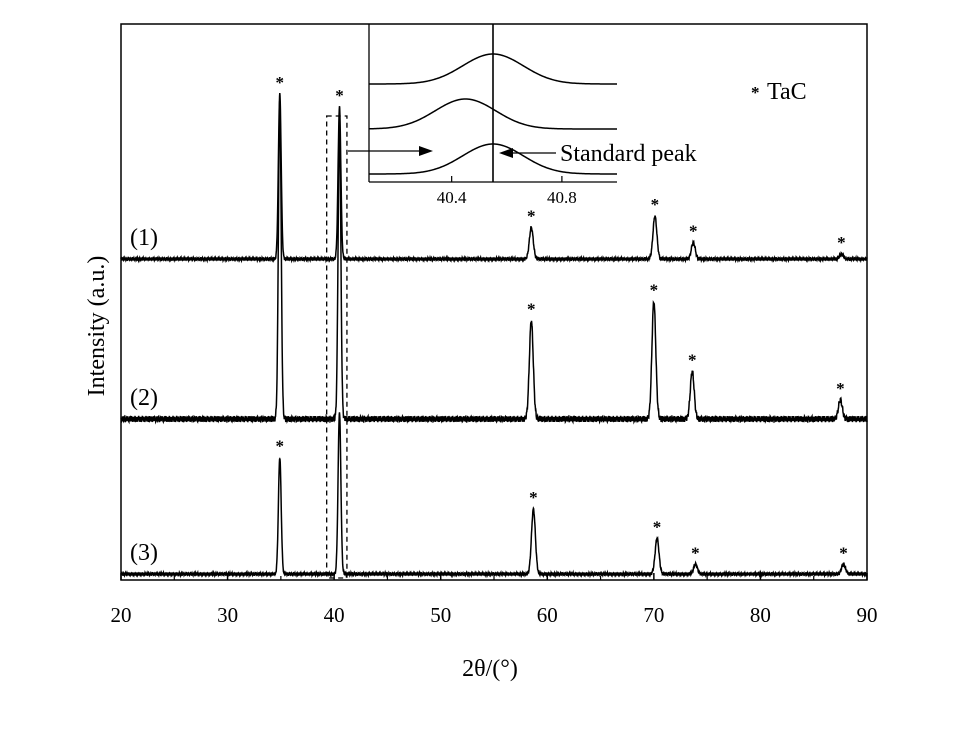  What do you see at coordinates (653, 615) in the screenshot?
I see `x-tick-label: 70` at bounding box center [653, 615].